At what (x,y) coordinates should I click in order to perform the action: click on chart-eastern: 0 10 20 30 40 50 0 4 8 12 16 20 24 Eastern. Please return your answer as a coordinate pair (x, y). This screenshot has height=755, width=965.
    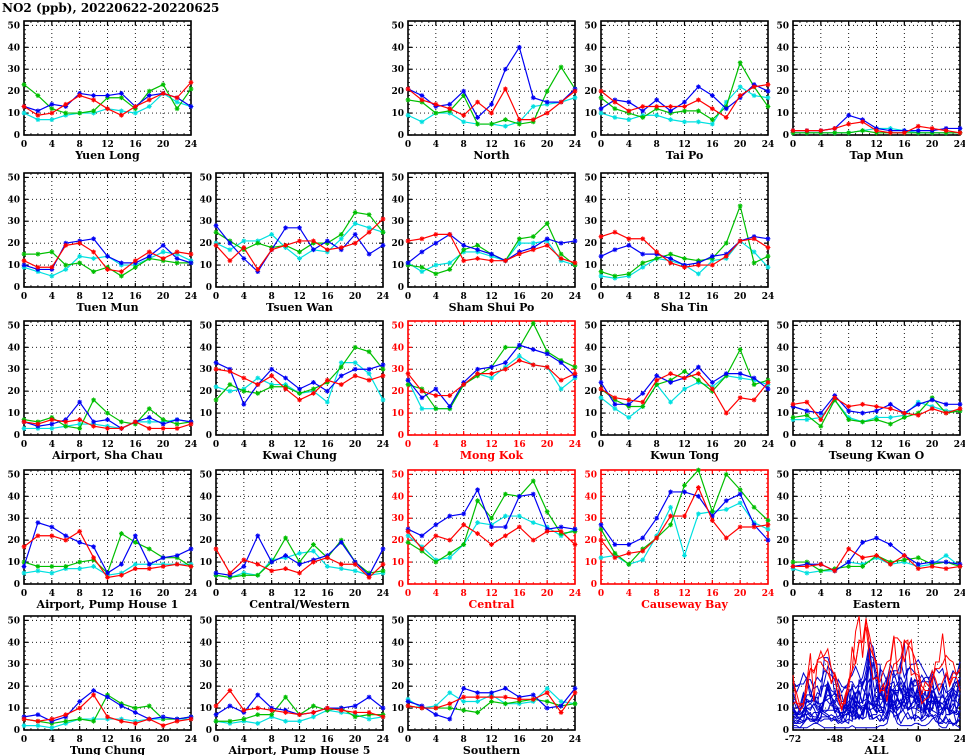
    Looking at the image, I should click on (870, 540).